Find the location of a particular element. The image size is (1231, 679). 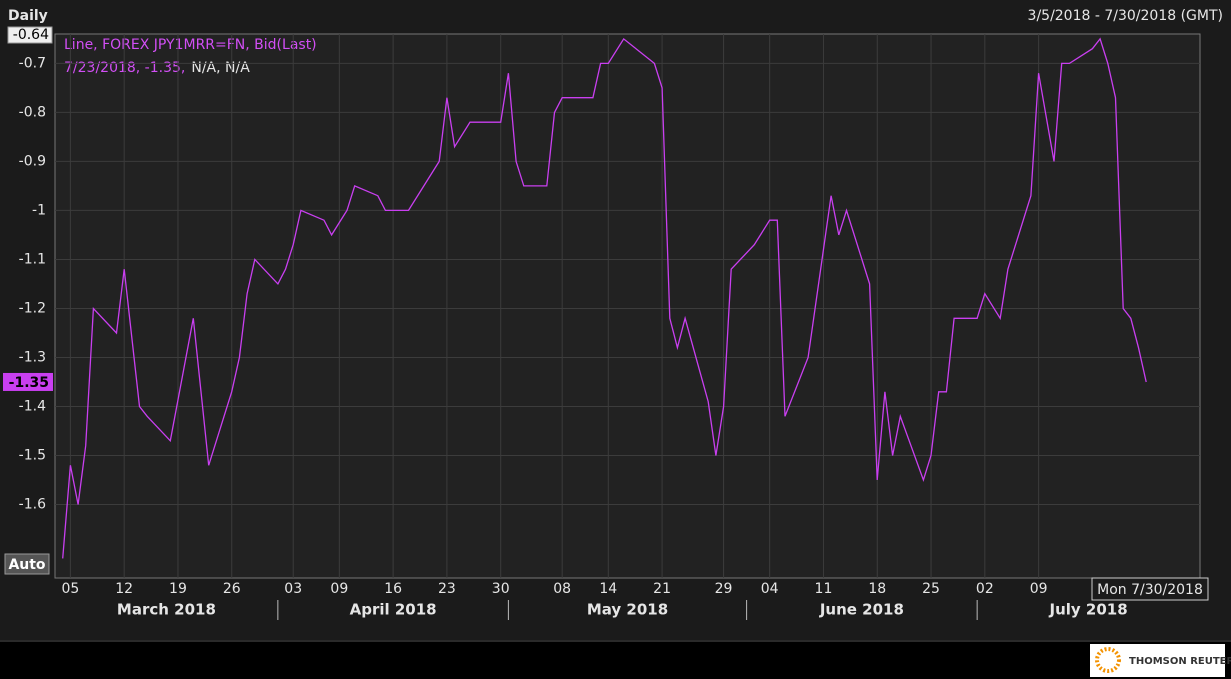

legend-title: Line, FOREX JPY1MRR=FN, Bid(Last) is located at coordinates (190, 45).